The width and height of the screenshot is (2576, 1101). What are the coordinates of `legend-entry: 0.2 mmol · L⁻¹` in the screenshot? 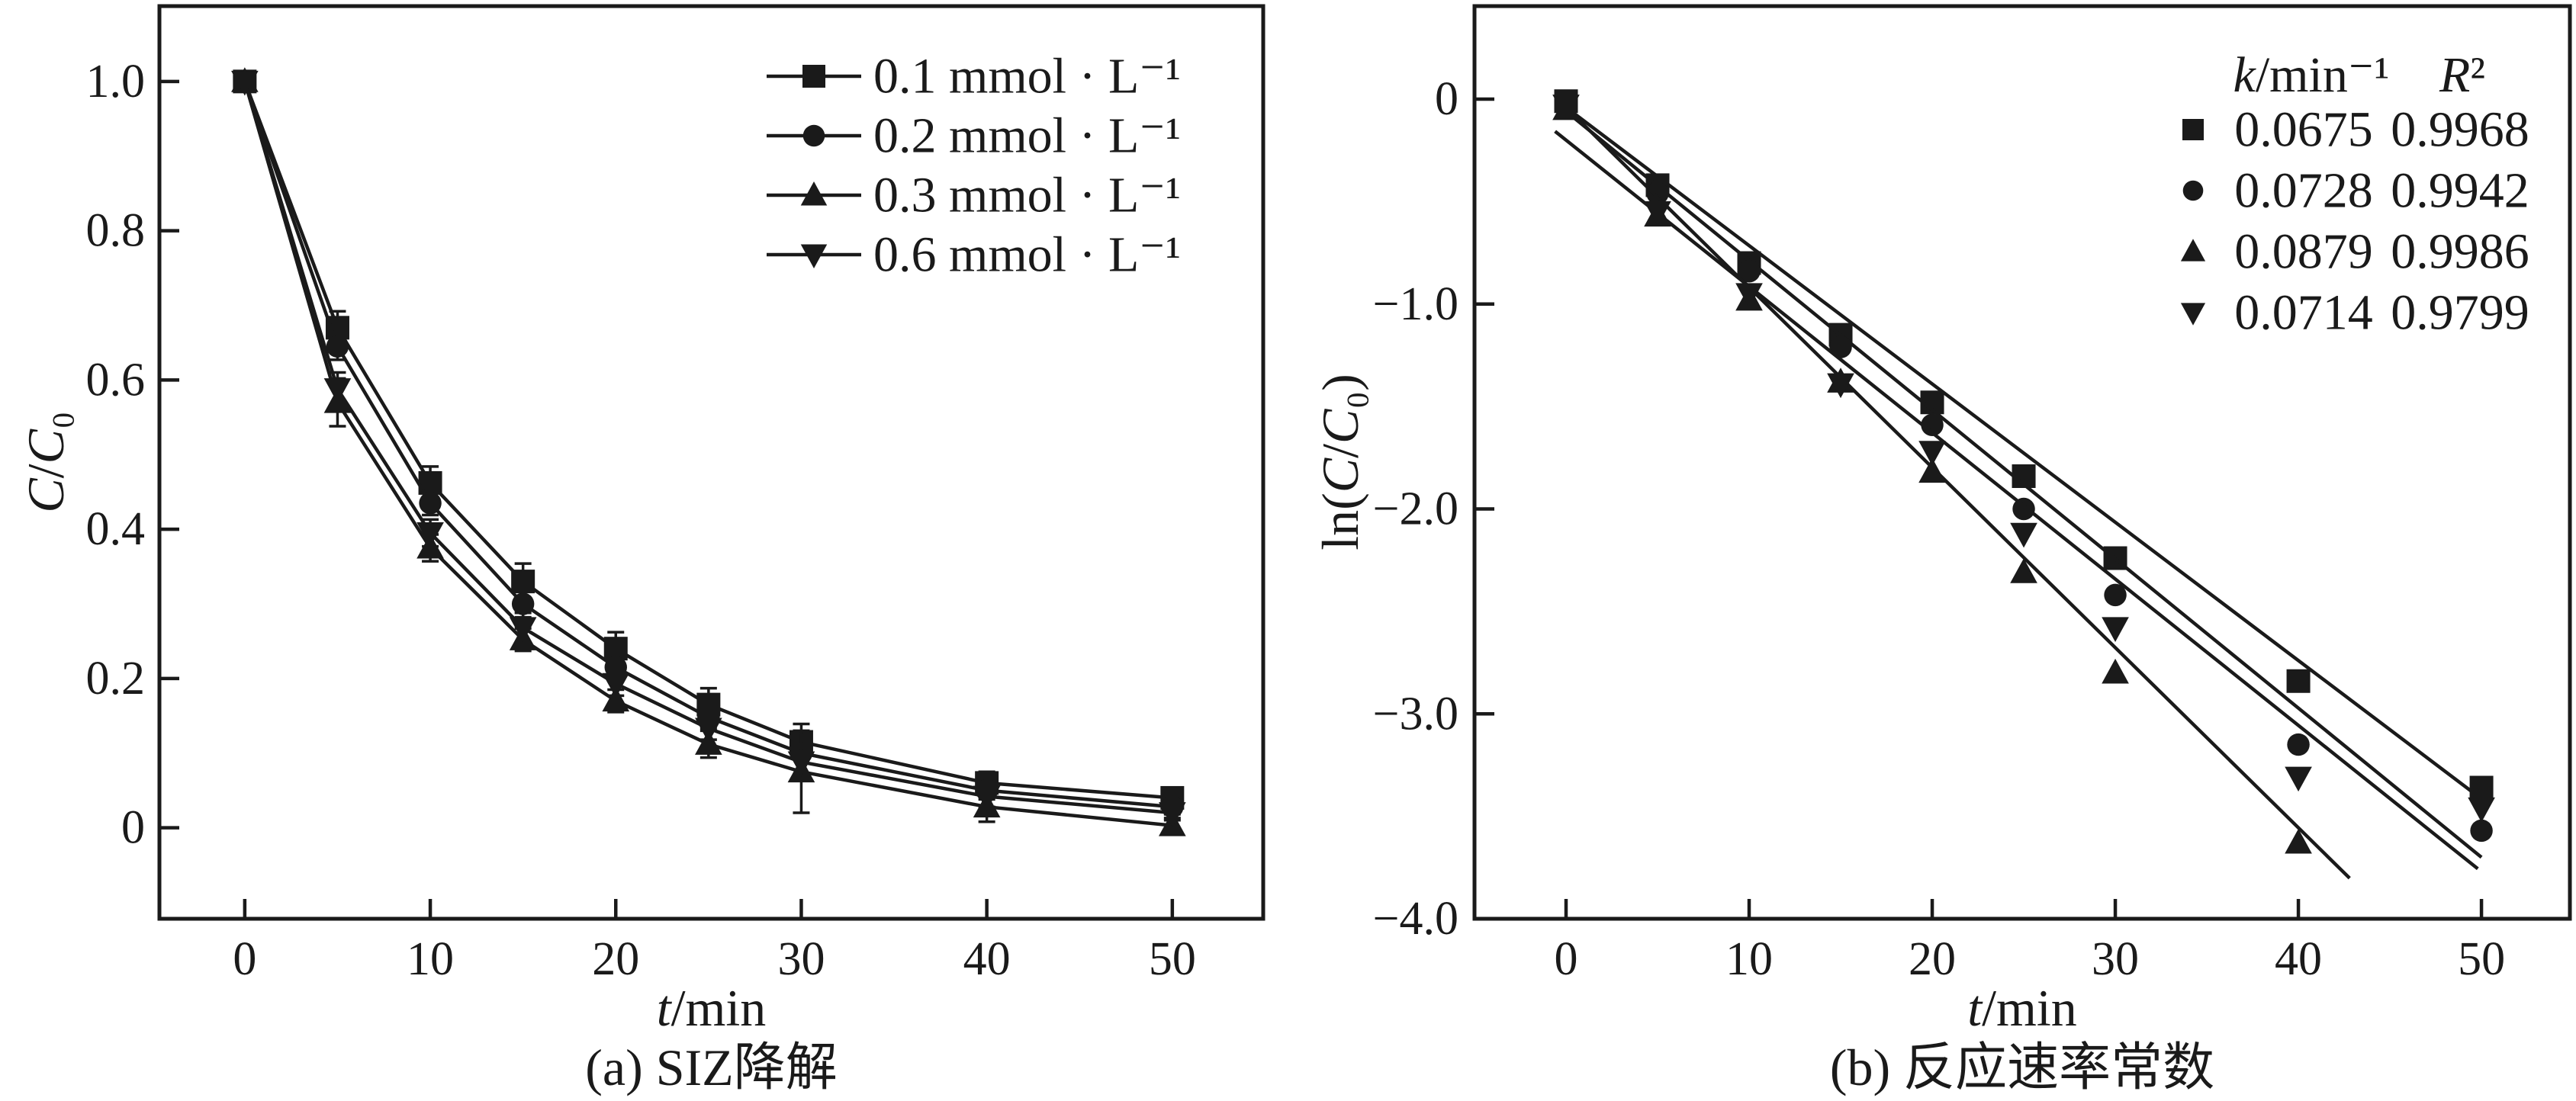 It's located at (974, 136).